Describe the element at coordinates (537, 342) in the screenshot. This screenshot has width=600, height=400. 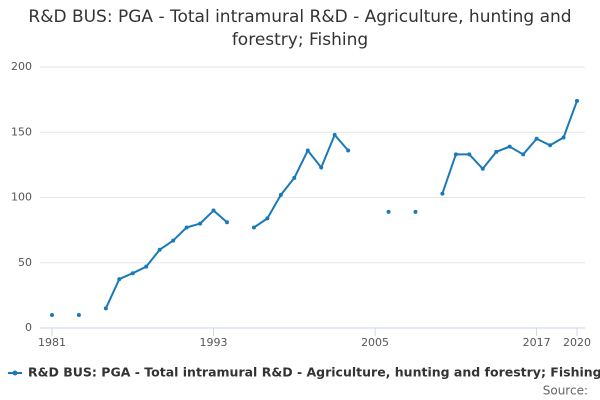
I see `x-tick-label: 2017` at that location.